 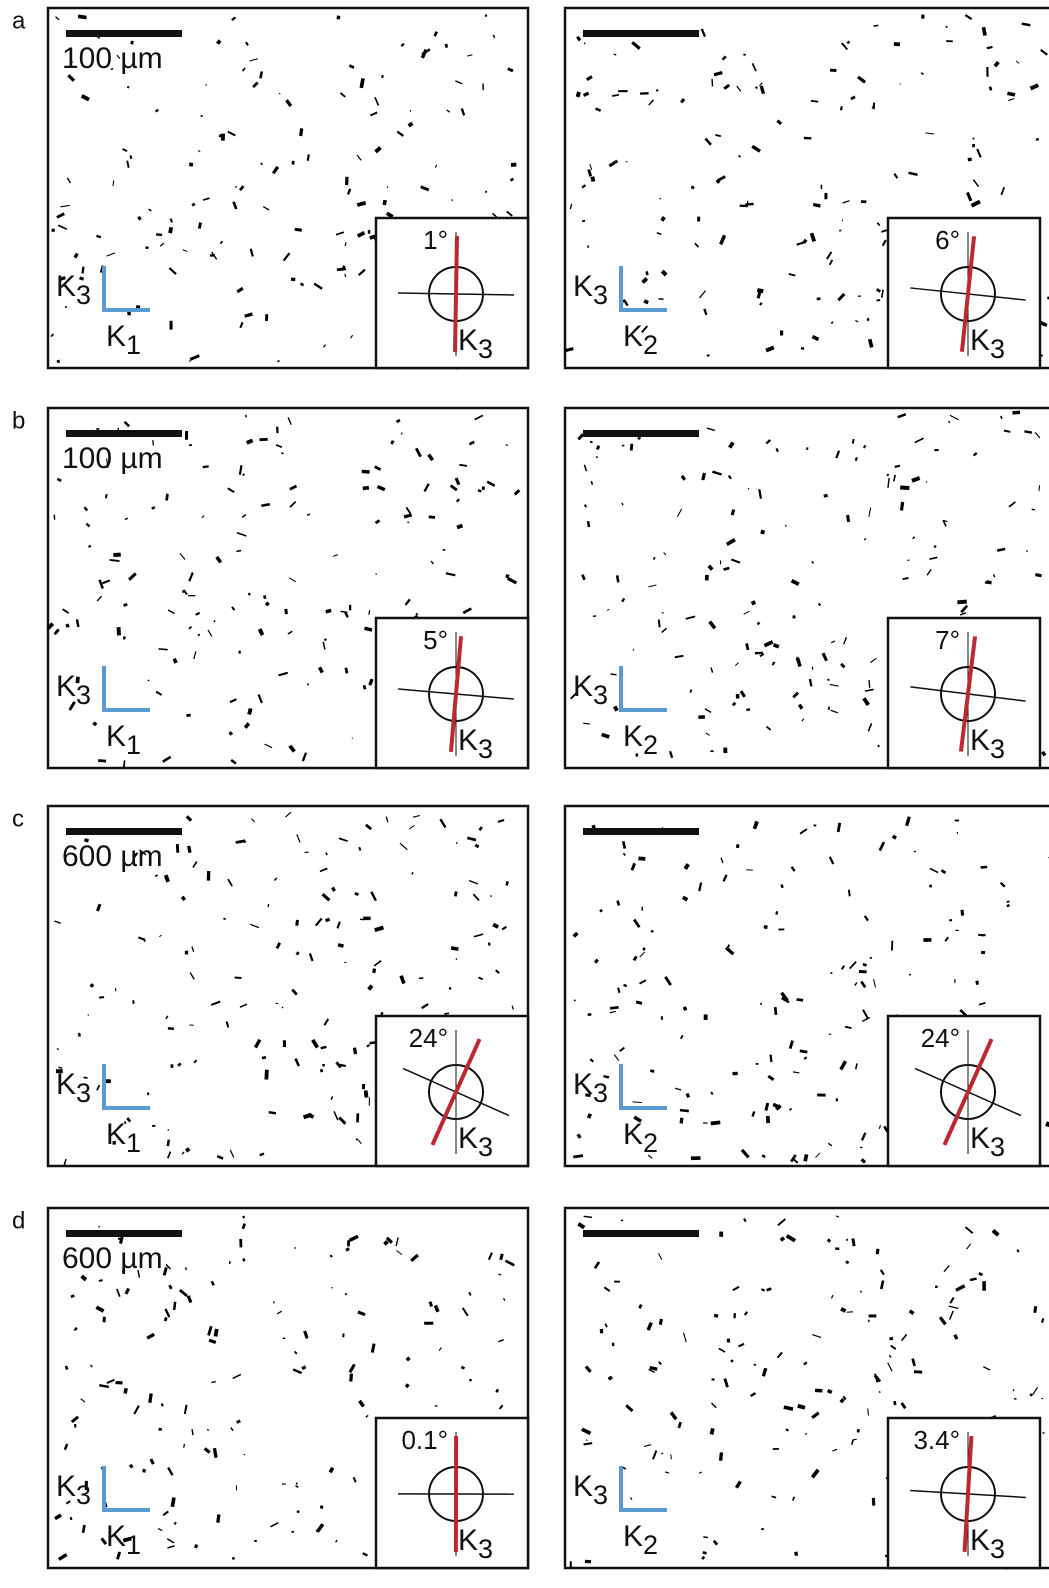 I want to click on subscript: 2, so click(x=650, y=345).